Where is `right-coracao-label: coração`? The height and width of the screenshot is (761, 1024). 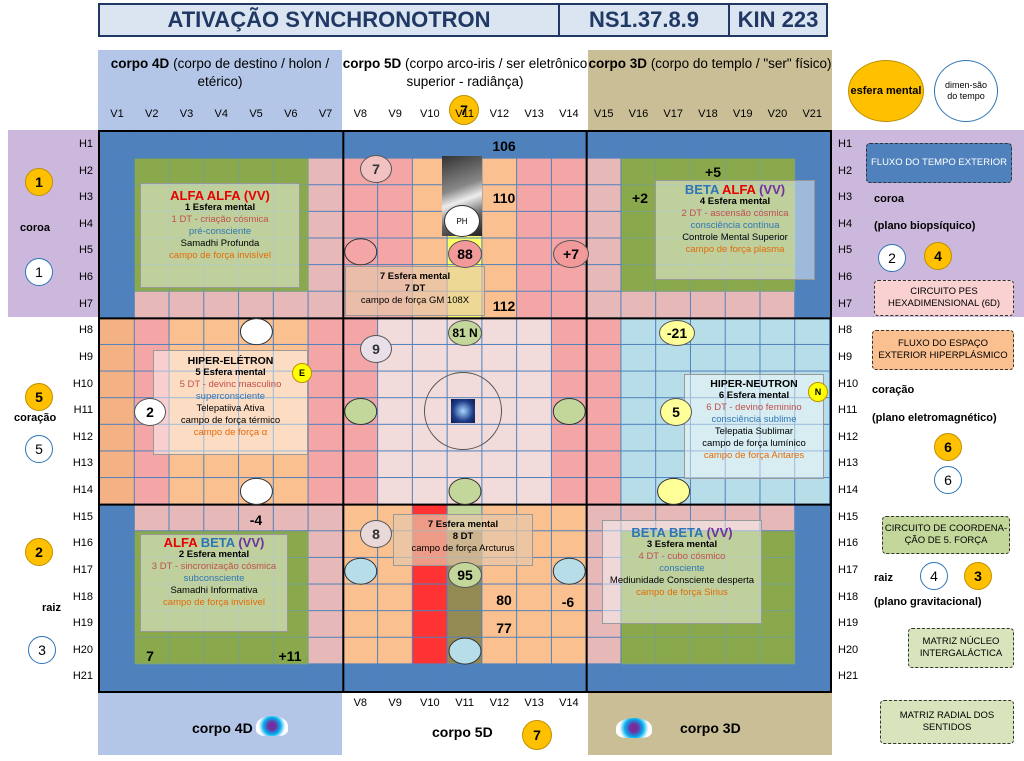
right-coracao-label: coração is located at coordinates (893, 390).